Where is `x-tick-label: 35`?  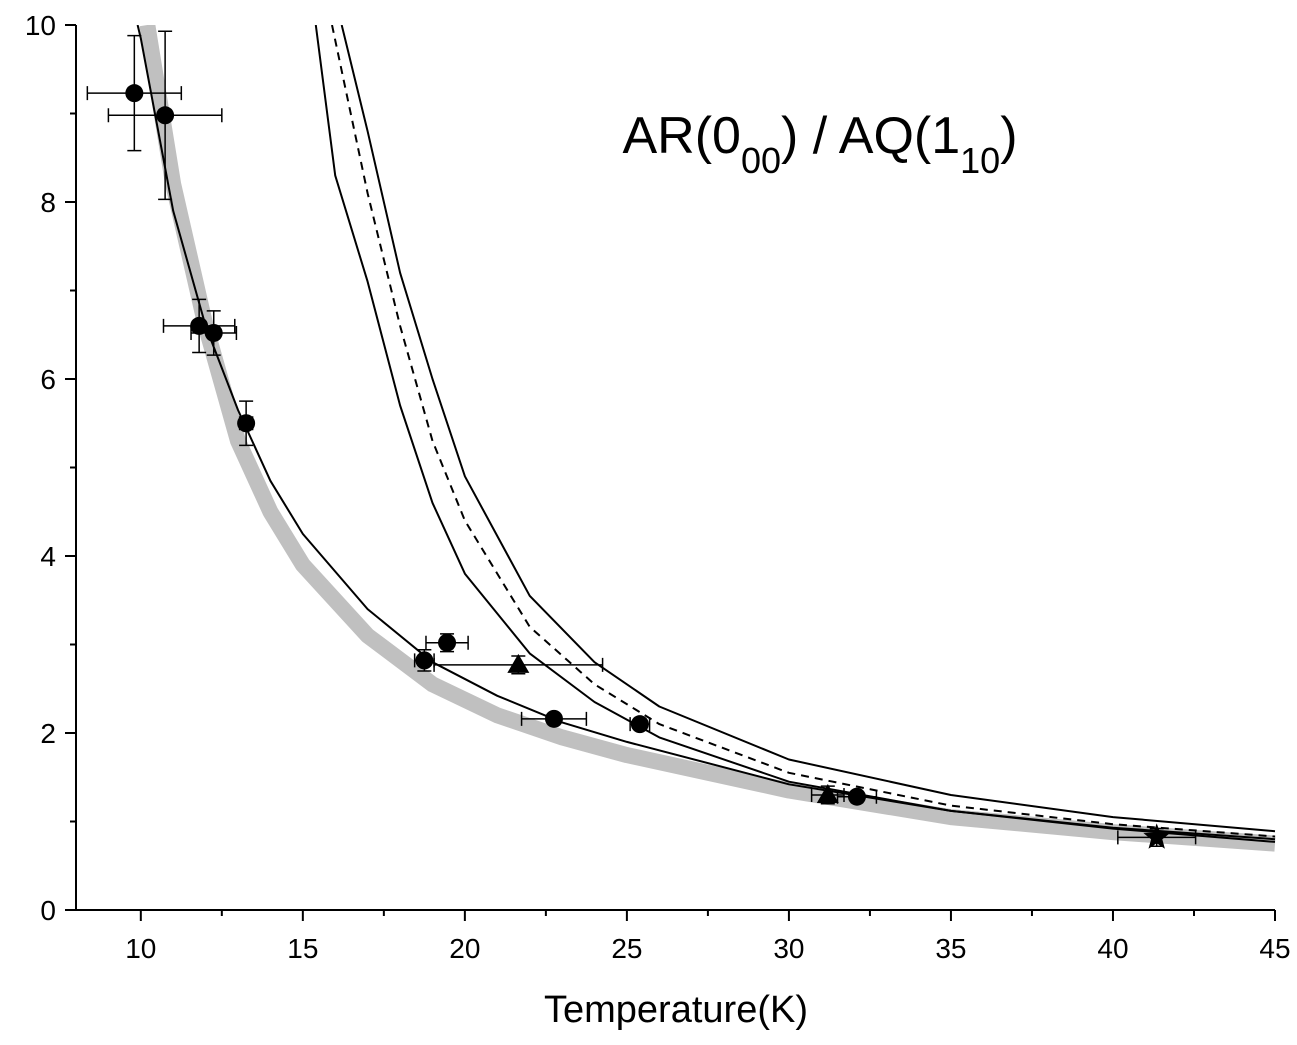
x-tick-label: 35 is located at coordinates (950, 948).